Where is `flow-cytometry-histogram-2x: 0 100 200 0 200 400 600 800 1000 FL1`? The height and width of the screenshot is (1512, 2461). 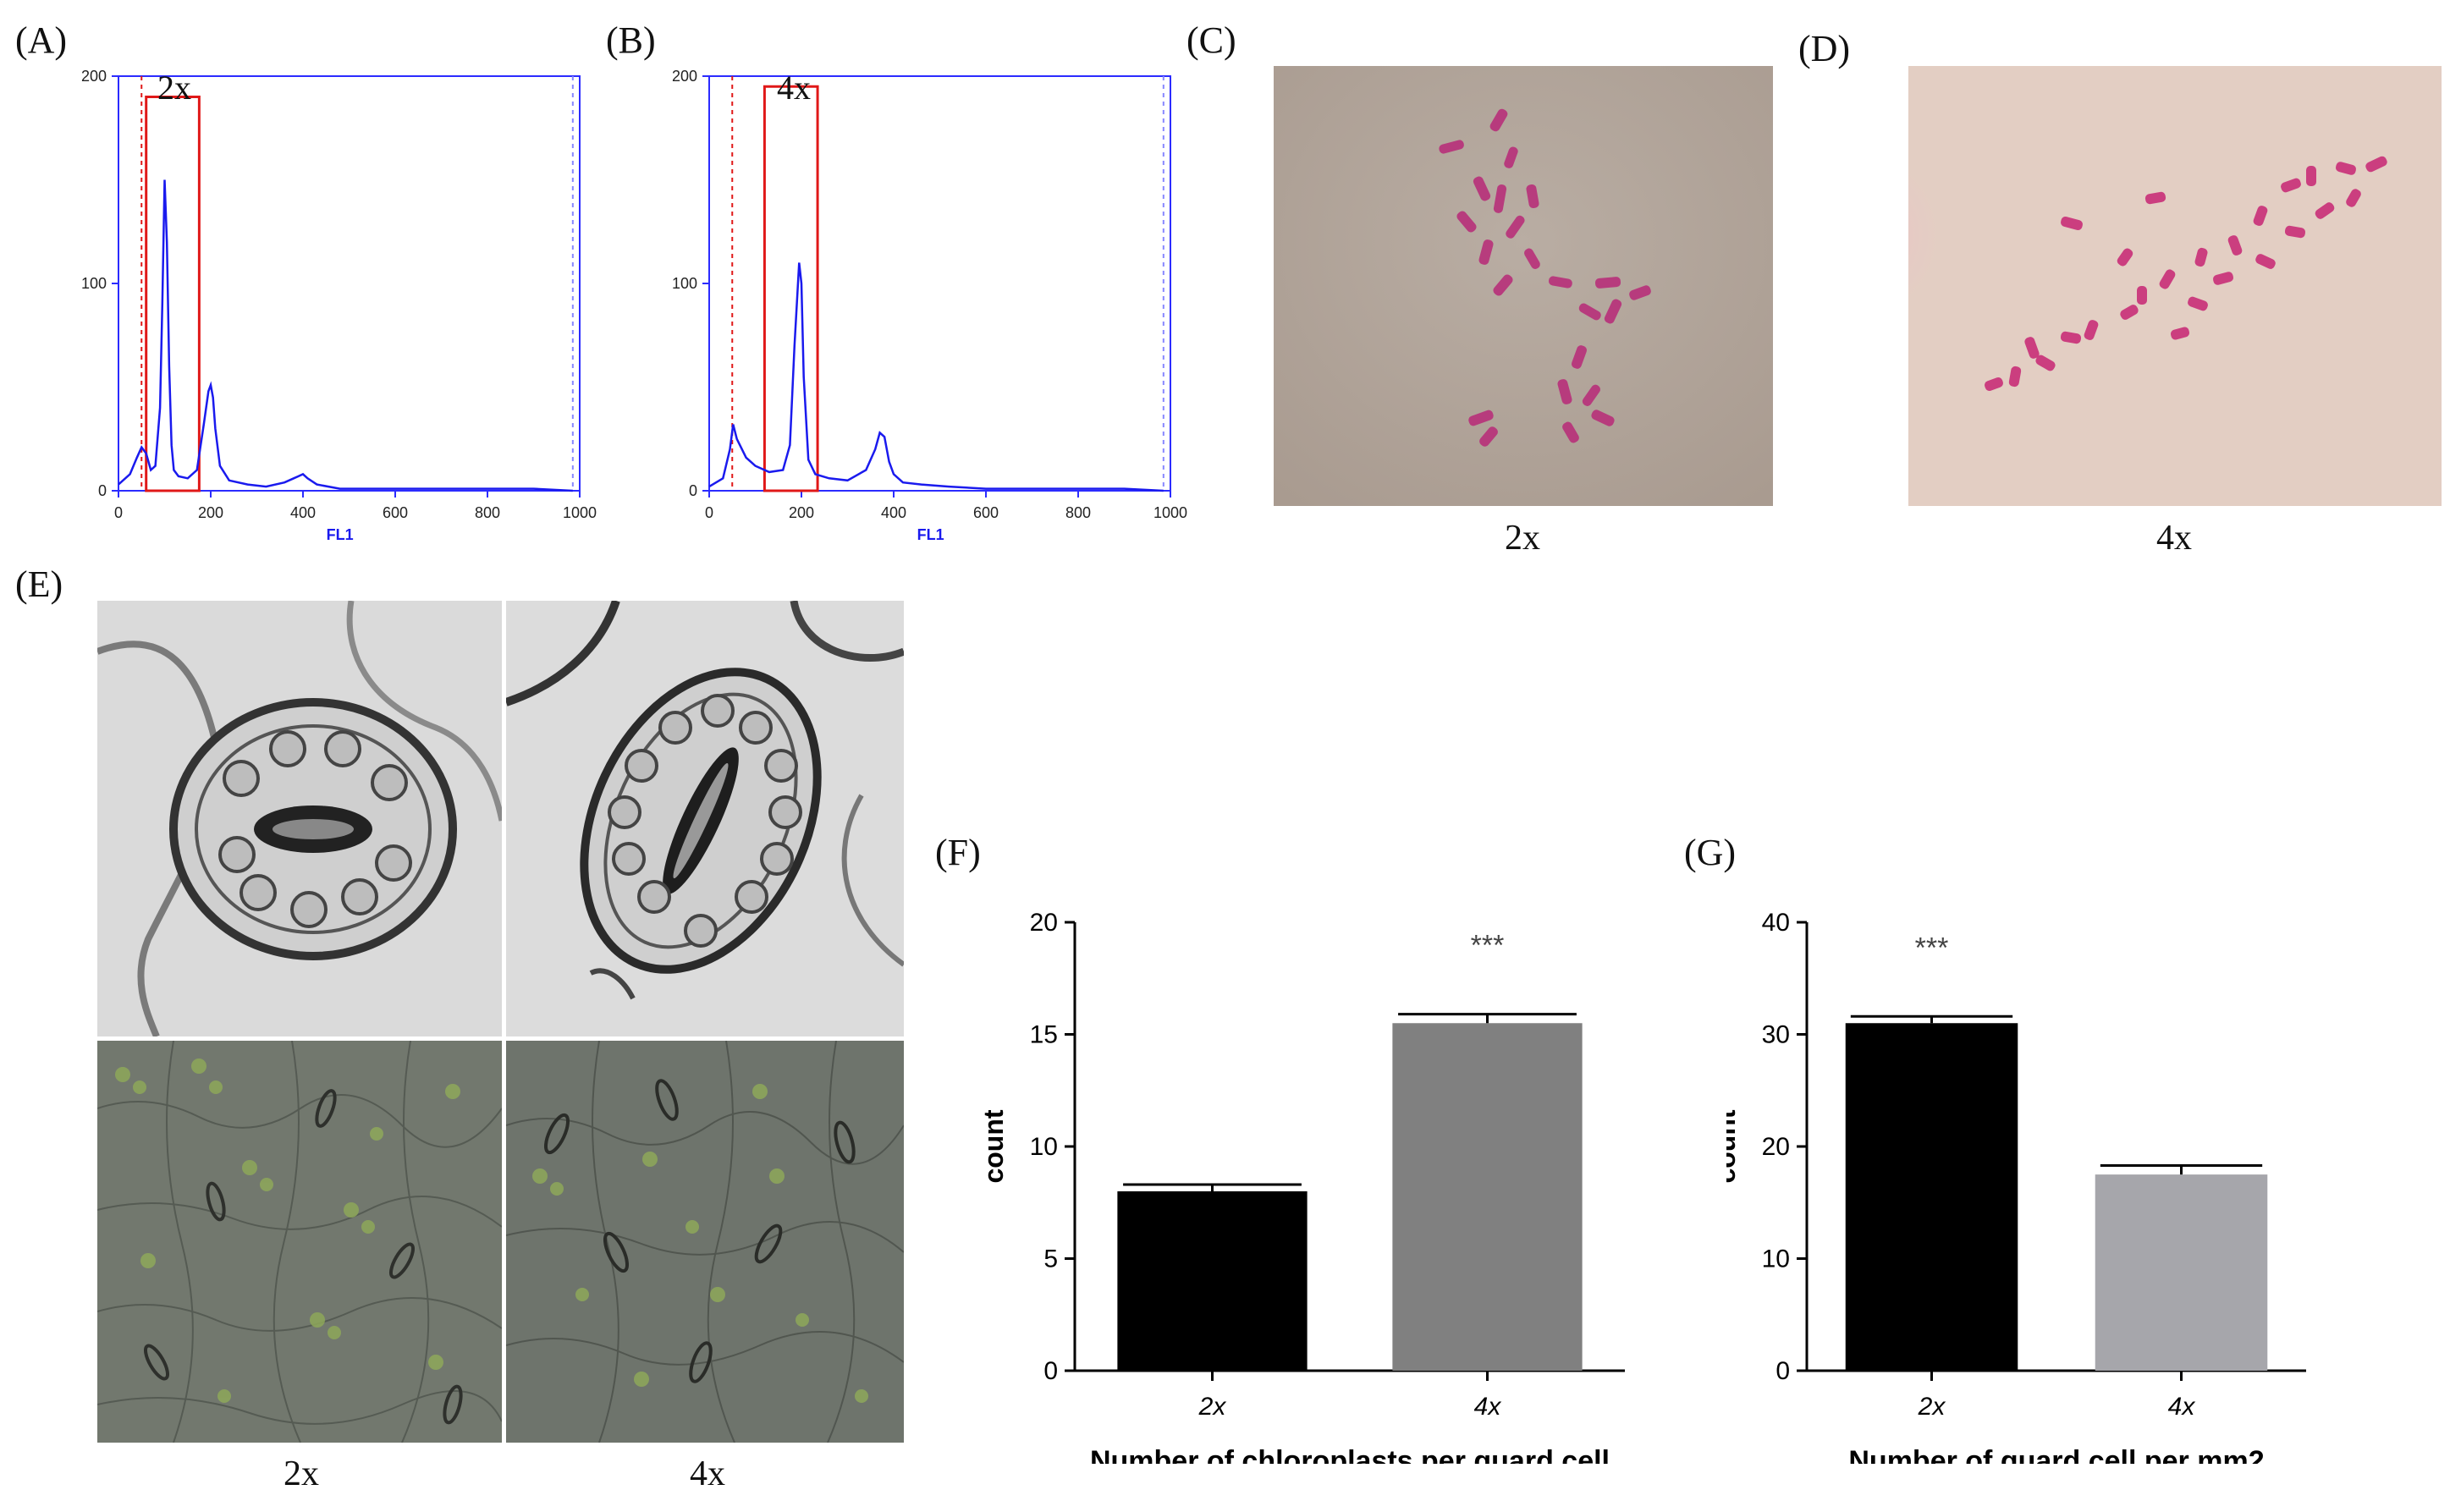
flow-cytometry-histogram-2x: 0 100 200 0 200 400 600 800 1000 FL1 is located at coordinates (339, 306).